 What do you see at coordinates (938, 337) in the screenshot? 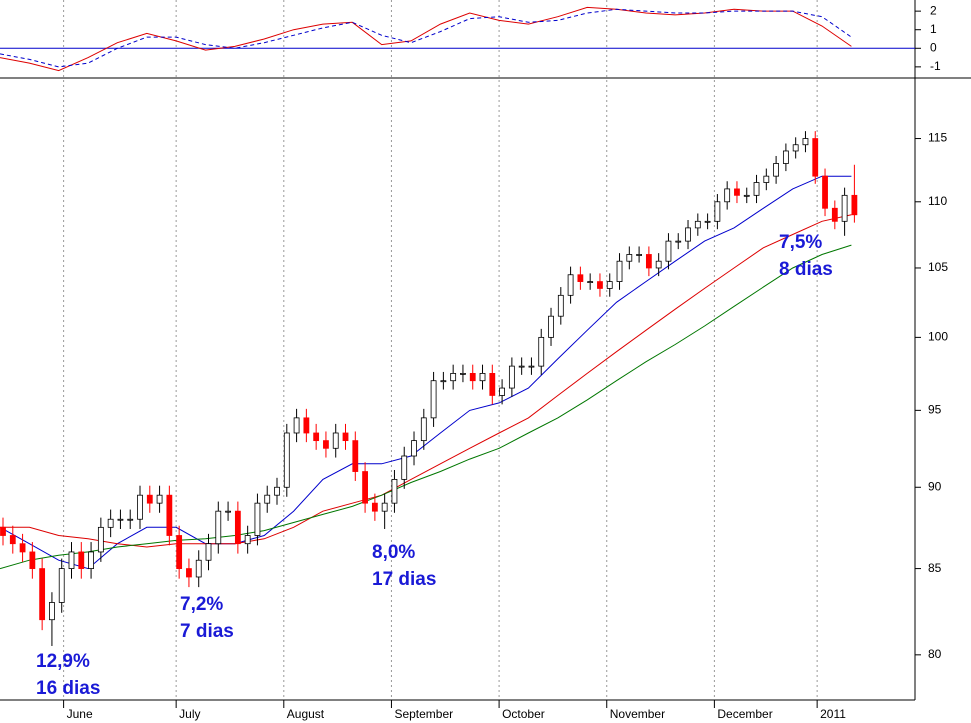
I see `y-tick-label: 100` at bounding box center [938, 337].